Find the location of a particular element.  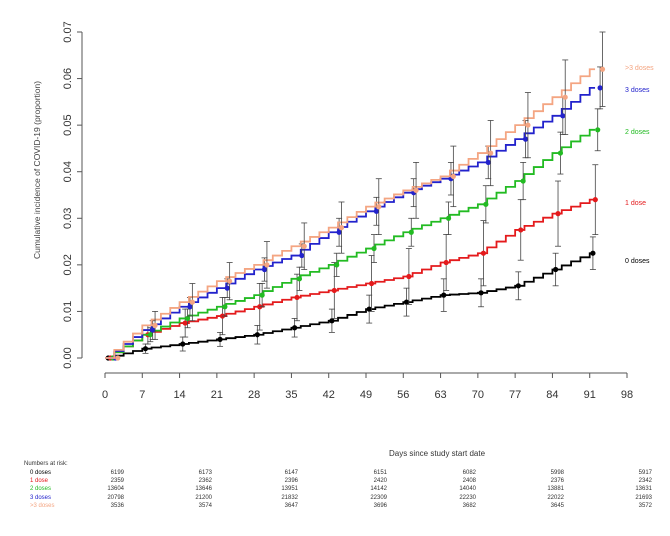

series-label: 2 doses is located at coordinates (637, 132).